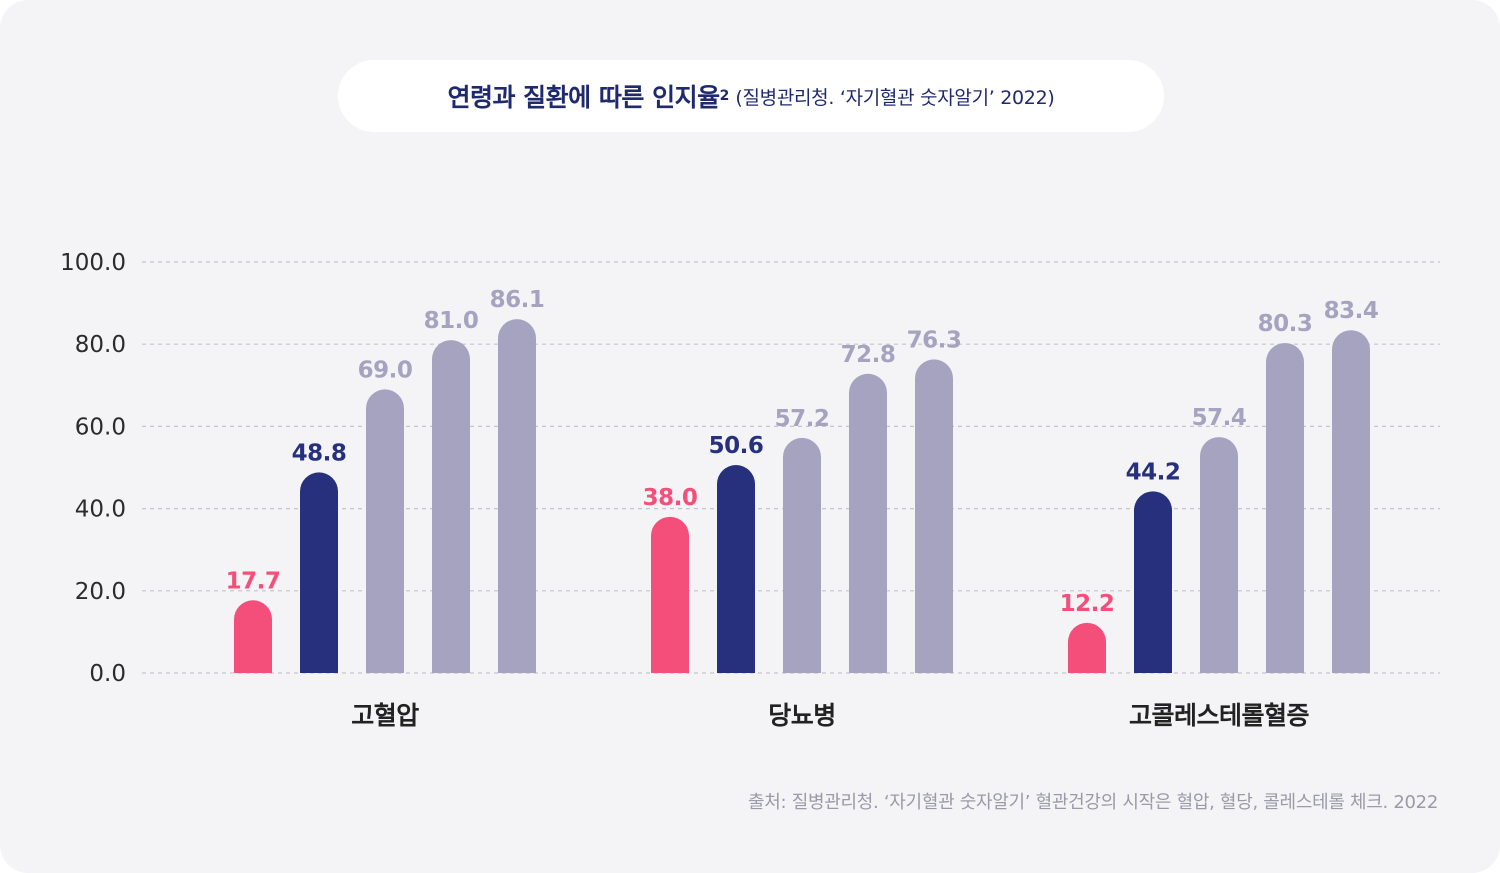 This screenshot has height=873, width=1500. What do you see at coordinates (319, 453) in the screenshot?
I see `bar-value-label: 48.8` at bounding box center [319, 453].